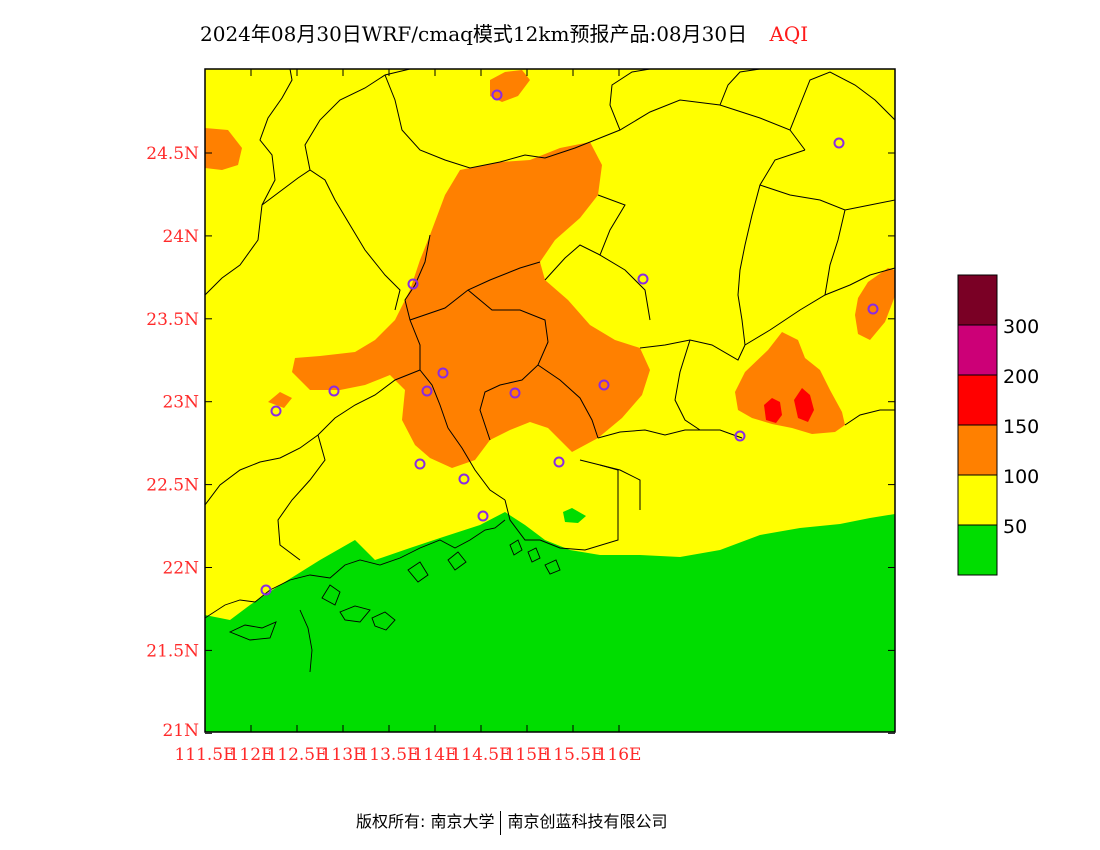  I want to click on y-tick-label: 22N, so click(180, 569).